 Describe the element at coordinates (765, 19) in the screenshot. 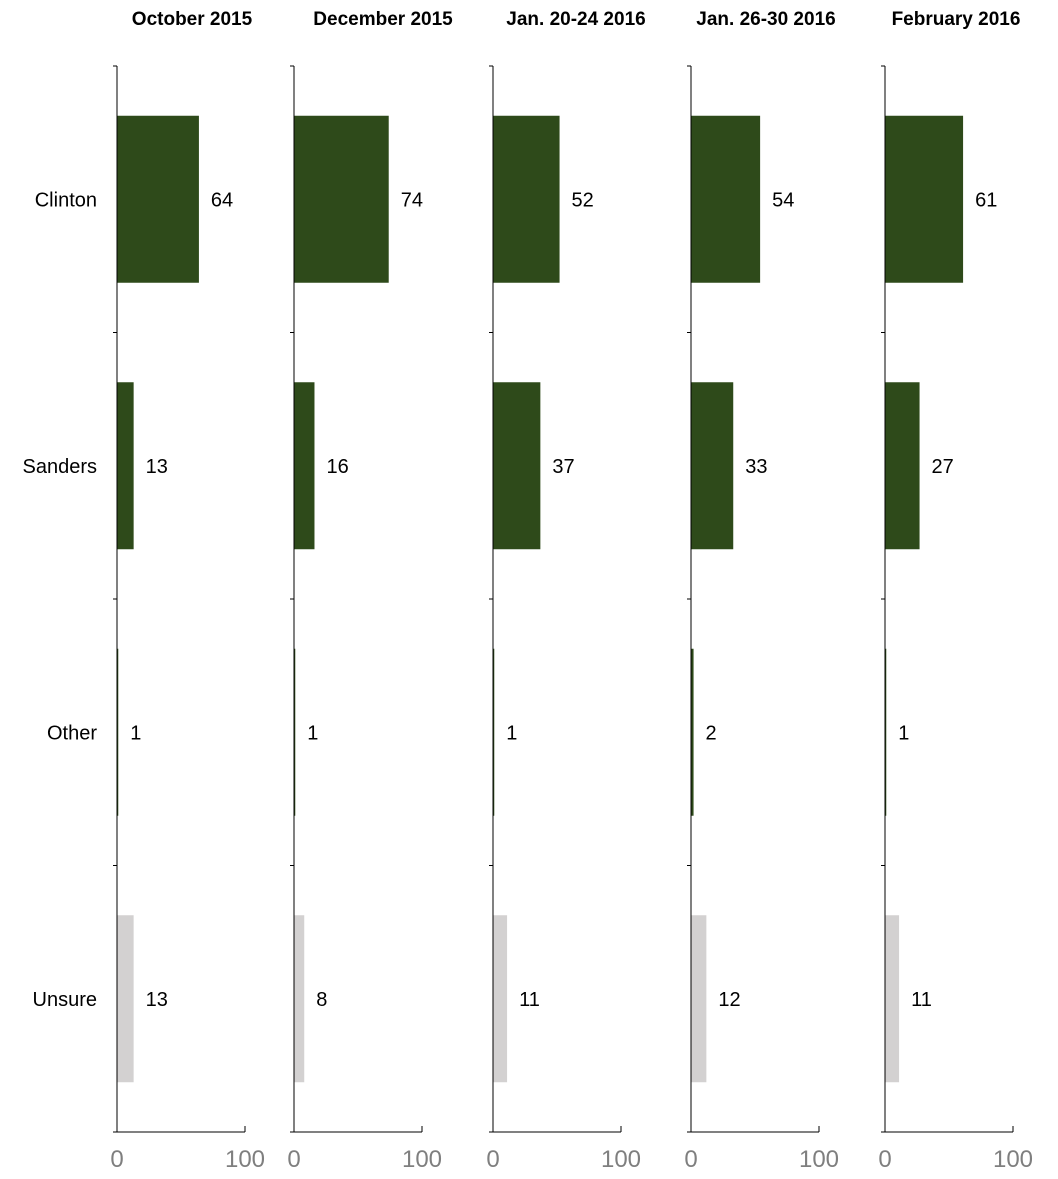

I see `panel-title: Jan. 26-30 2016` at that location.